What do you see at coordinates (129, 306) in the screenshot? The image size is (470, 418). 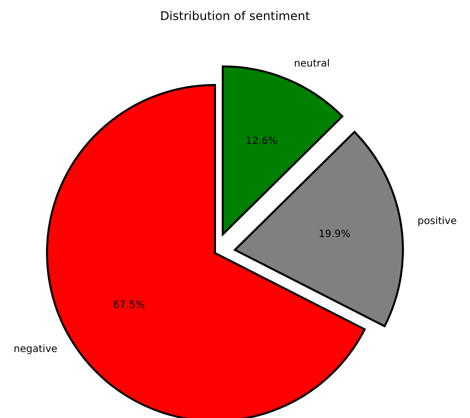 I see `data-label: 67.5%` at bounding box center [129, 306].